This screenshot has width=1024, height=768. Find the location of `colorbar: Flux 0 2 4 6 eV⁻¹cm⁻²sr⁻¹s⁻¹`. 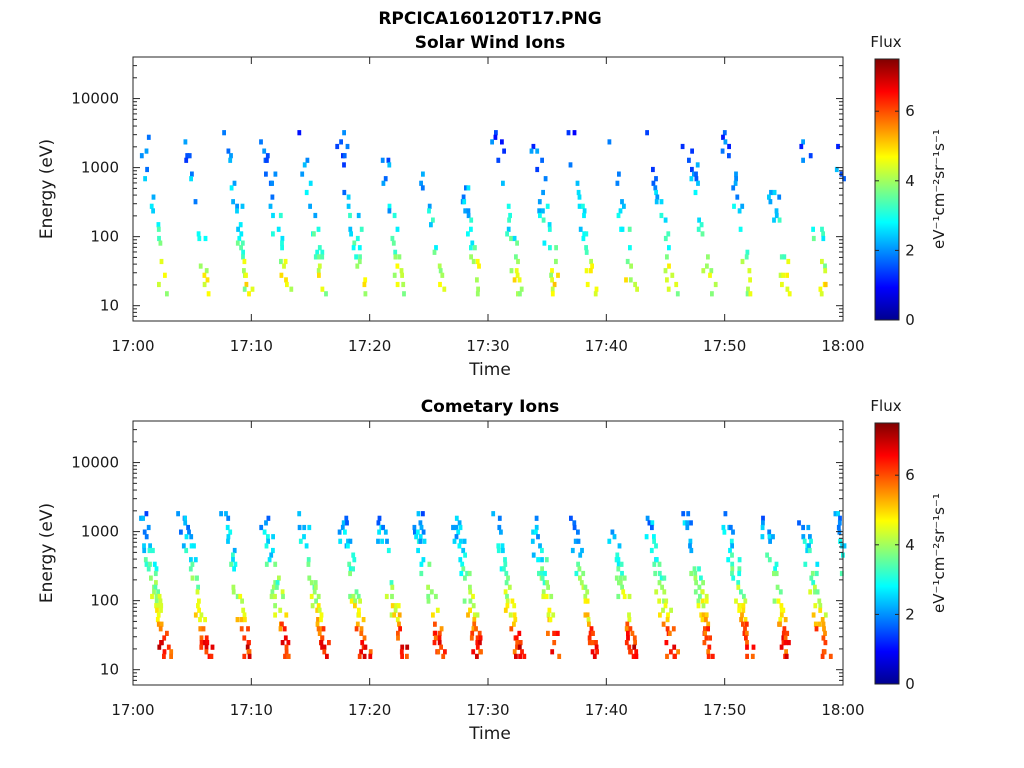

colorbar: Flux 0 2 4 6 eV⁻¹cm⁻²sr⁻¹s⁻¹ is located at coordinates (909, 181).